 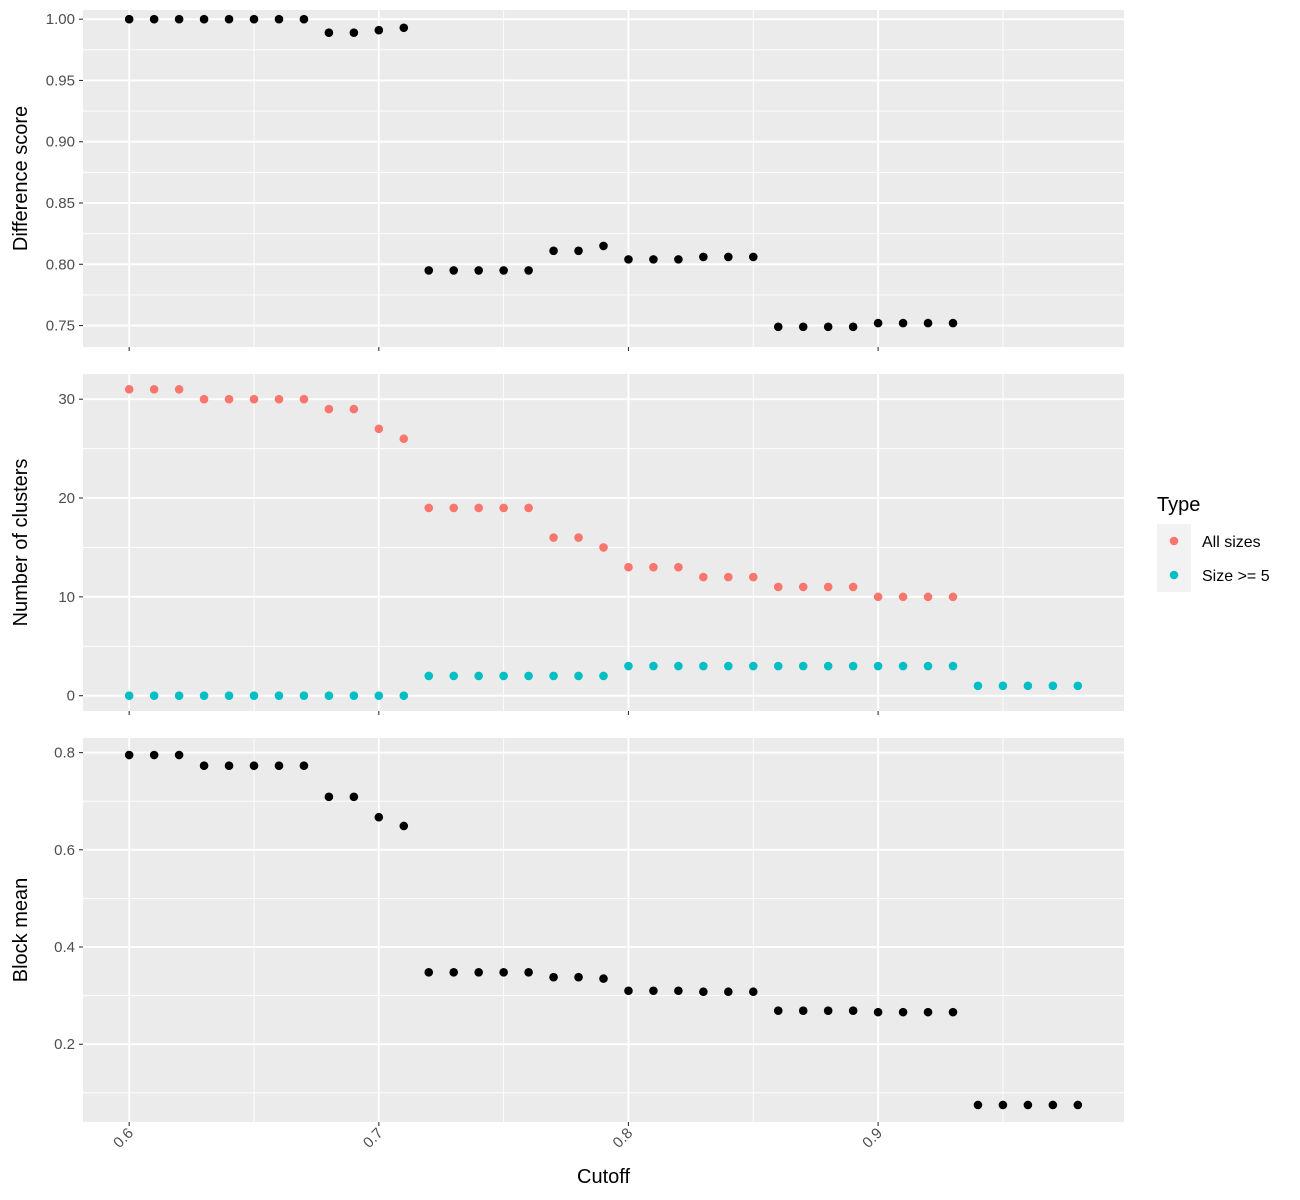 What do you see at coordinates (71, 696) in the screenshot?
I see `y-tick-label: 0` at bounding box center [71, 696].